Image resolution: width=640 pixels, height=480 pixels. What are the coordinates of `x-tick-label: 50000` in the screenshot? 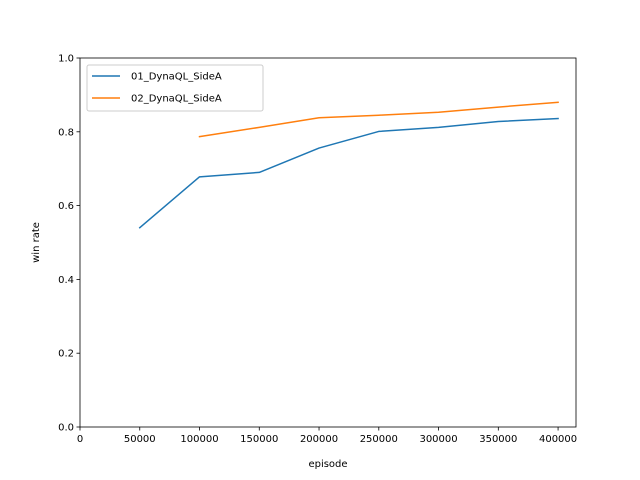 It's located at (140, 439).